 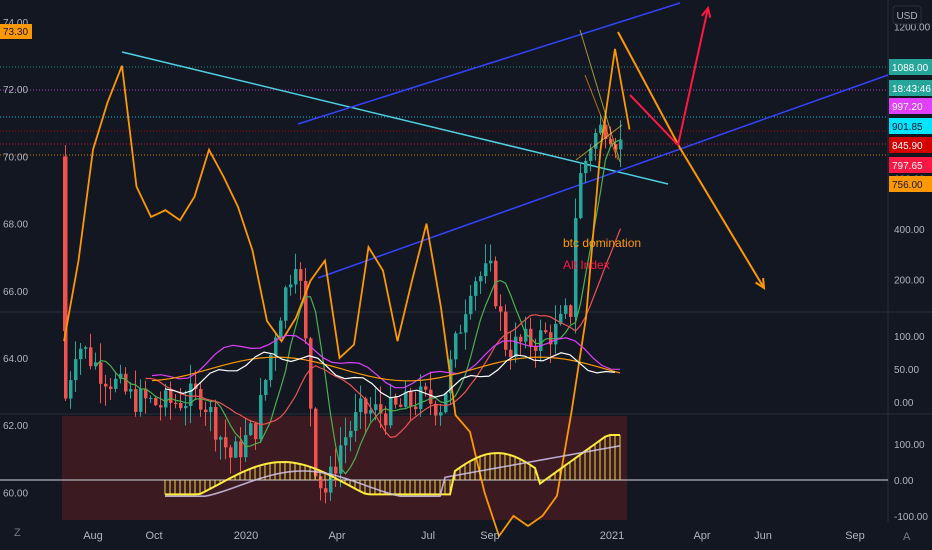 I want to click on currency-button-box, so click(x=907, y=15).